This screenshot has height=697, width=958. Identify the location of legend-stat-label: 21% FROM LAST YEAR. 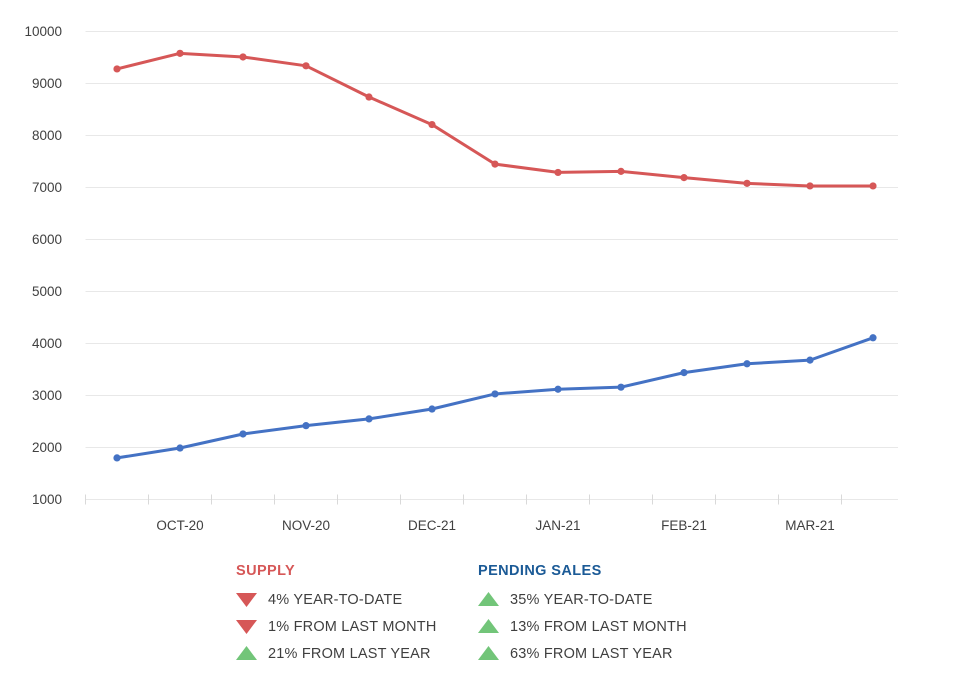
(349, 653).